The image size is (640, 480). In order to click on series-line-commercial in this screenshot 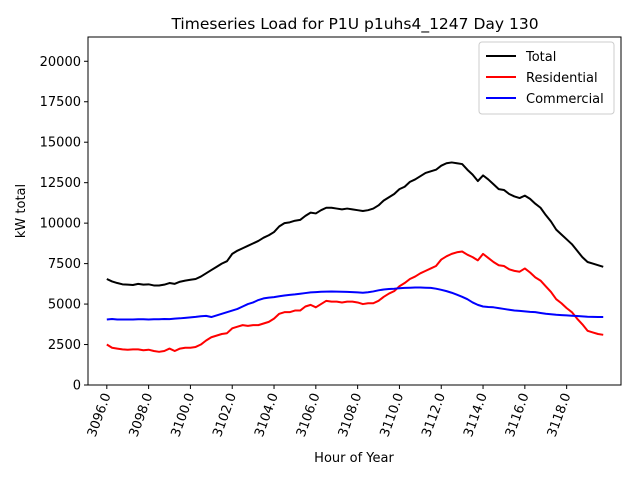, I will do `click(355, 303)`.